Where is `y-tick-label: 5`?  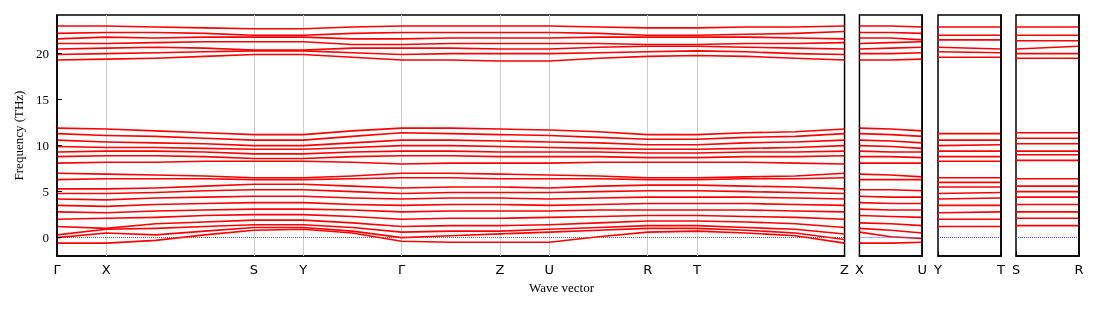 y-tick-label: 5 is located at coordinates (45, 192).